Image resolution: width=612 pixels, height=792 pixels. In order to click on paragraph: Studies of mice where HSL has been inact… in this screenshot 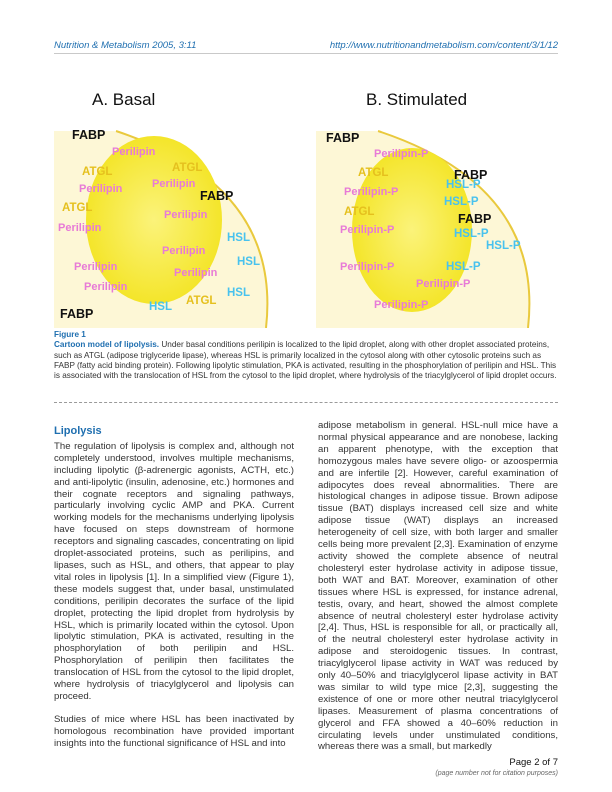, I will do `click(174, 731)`.